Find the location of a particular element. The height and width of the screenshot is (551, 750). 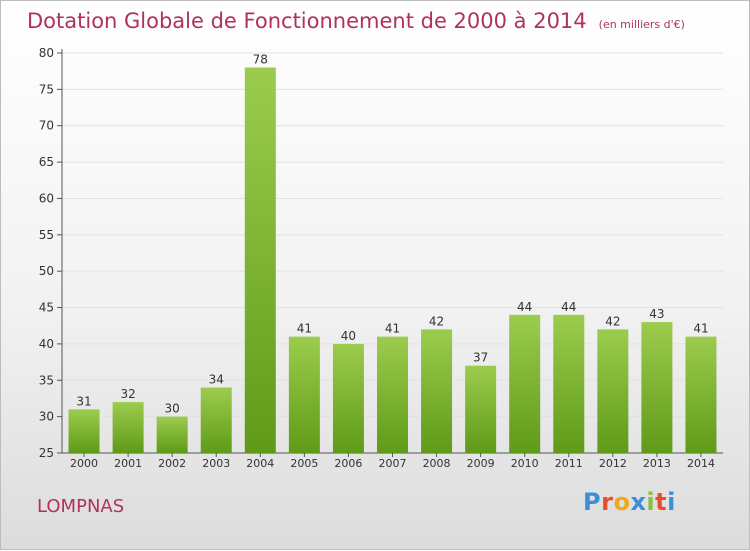

y-tick-label: 80 is located at coordinates (46, 53).